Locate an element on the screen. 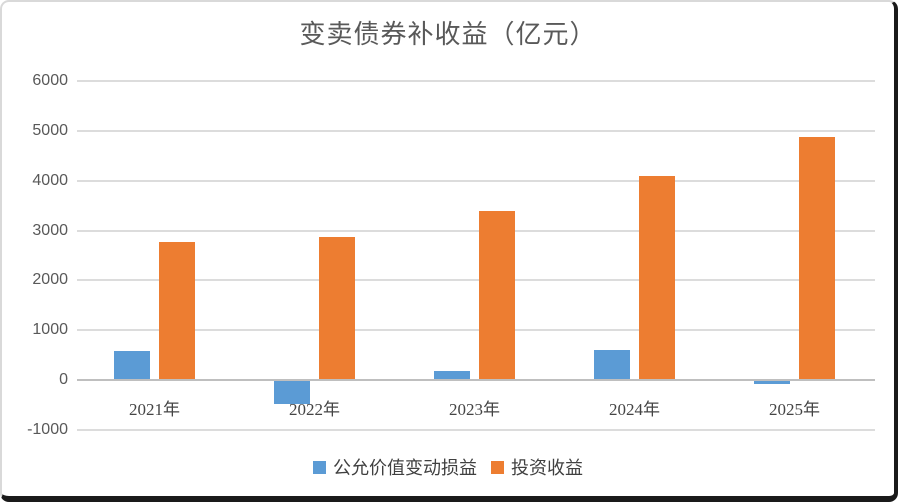 This screenshot has width=898, height=502. gridline--1000 is located at coordinates (476, 430).